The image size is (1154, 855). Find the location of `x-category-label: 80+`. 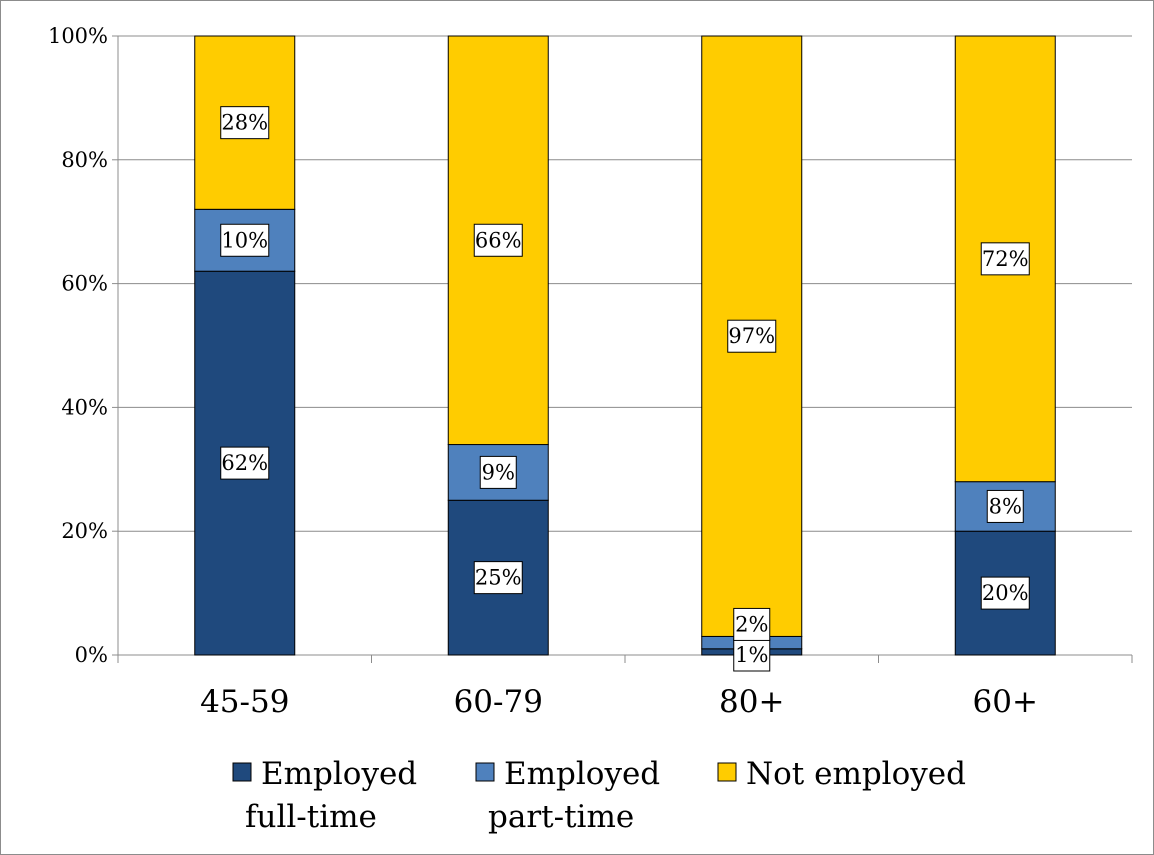

x-category-label: 80+ is located at coordinates (751, 702).